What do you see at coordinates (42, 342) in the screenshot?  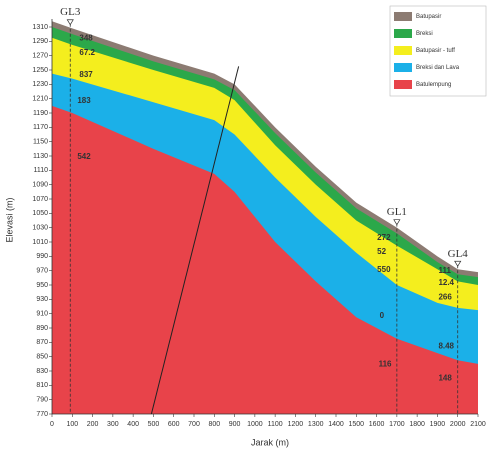 I see `y-tick-label: 870` at bounding box center [42, 342].